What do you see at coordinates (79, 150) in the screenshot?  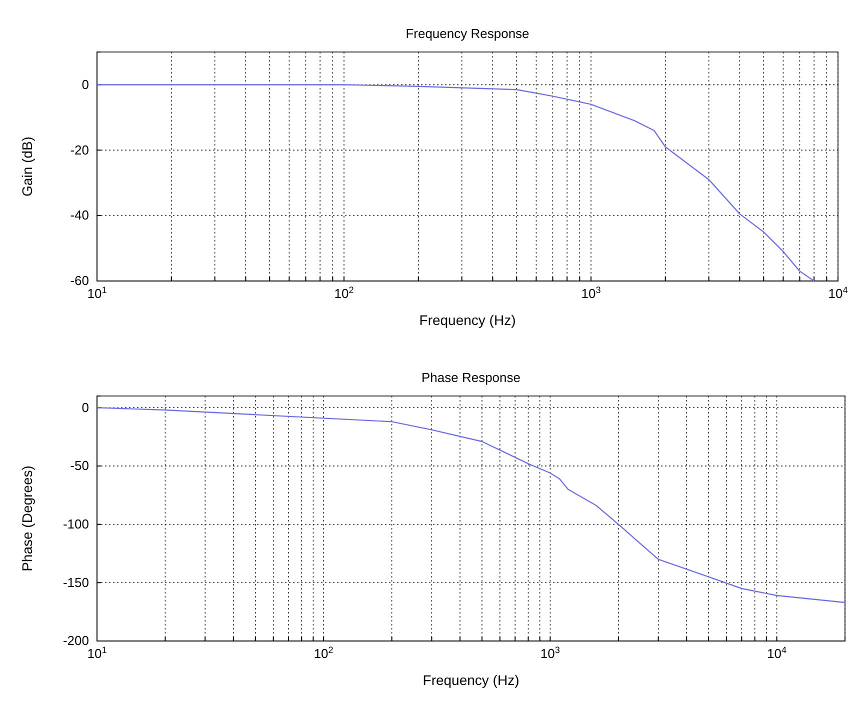 I see `y-tick-label: -20` at bounding box center [79, 150].